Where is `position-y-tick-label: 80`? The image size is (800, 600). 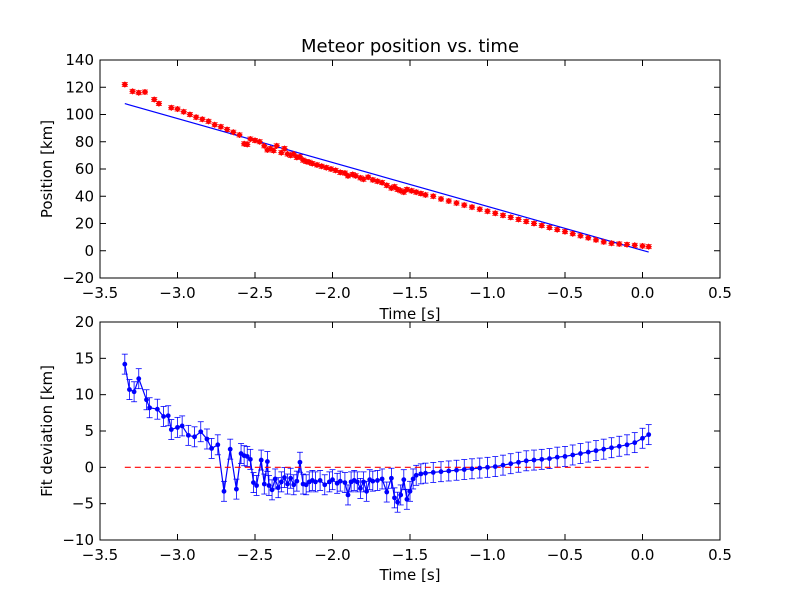 position-y-tick-label: 80 is located at coordinates (84, 142).